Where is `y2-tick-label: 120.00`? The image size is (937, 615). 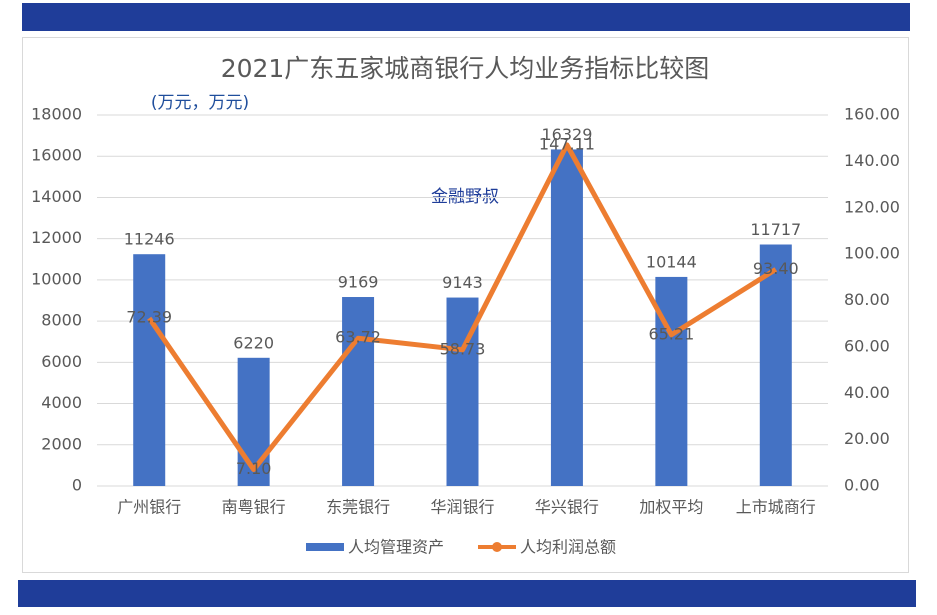
y2-tick-label: 120.00 is located at coordinates (872, 206).